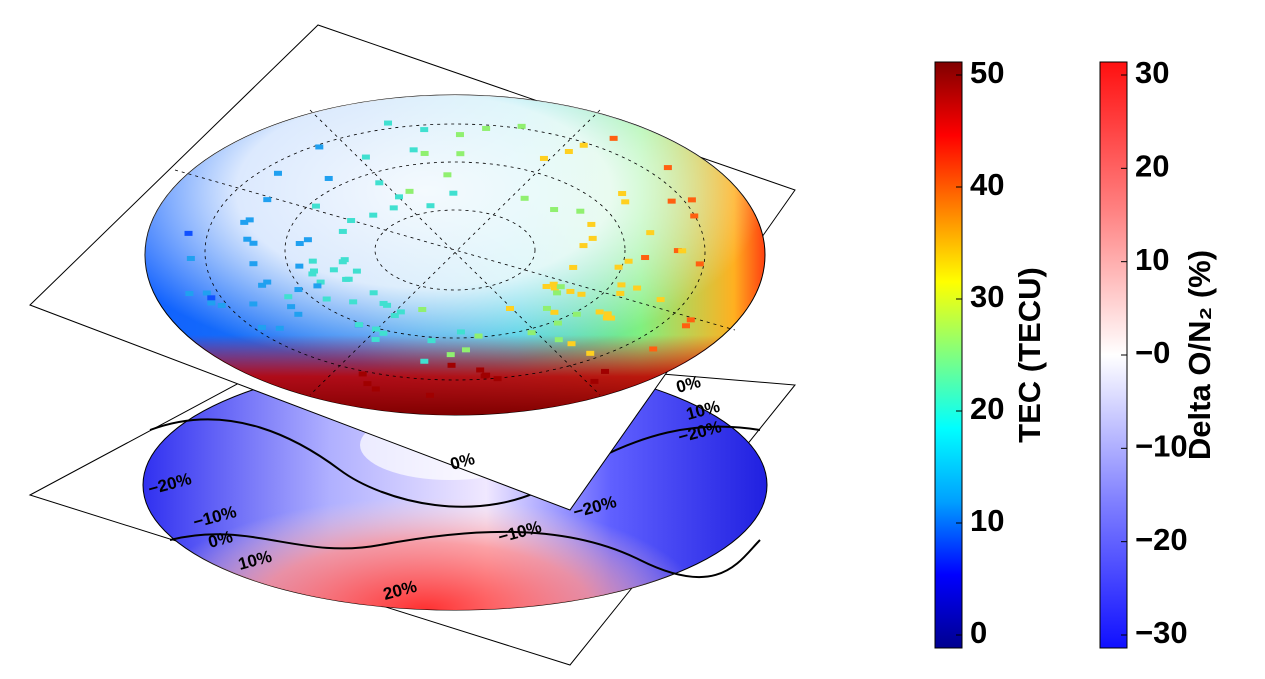  What do you see at coordinates (1029, 355) in the screenshot?
I see `colorbar-label: TEC (TECU)` at bounding box center [1029, 355].